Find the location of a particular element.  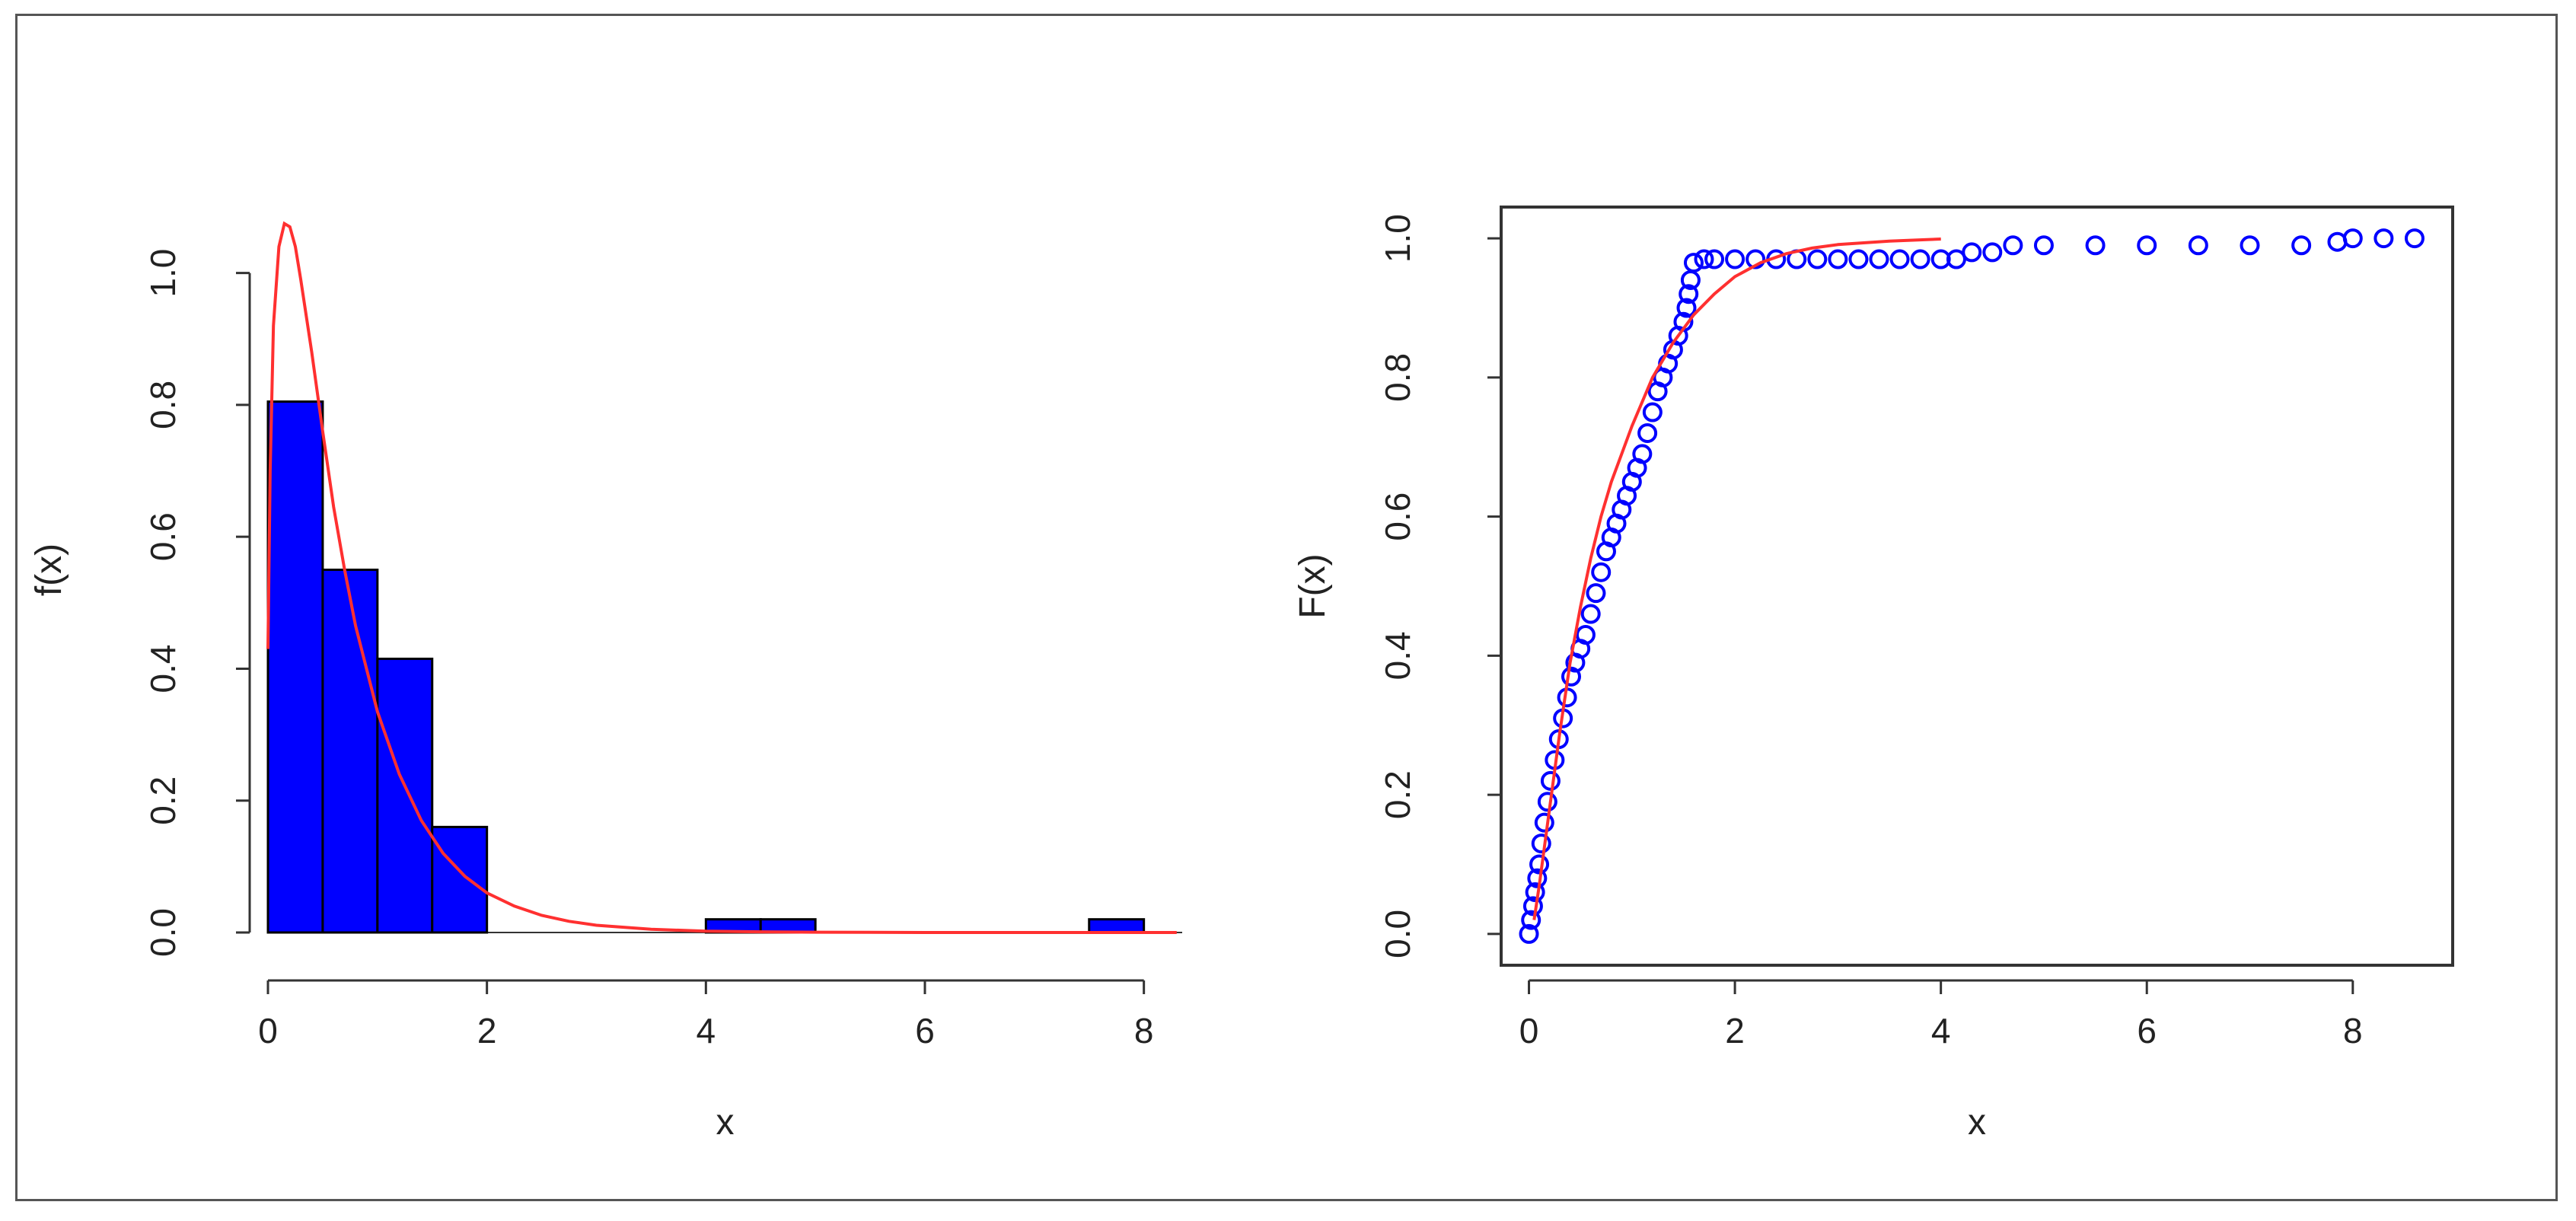

y-axis-title: F(x) is located at coordinates (1313, 585).